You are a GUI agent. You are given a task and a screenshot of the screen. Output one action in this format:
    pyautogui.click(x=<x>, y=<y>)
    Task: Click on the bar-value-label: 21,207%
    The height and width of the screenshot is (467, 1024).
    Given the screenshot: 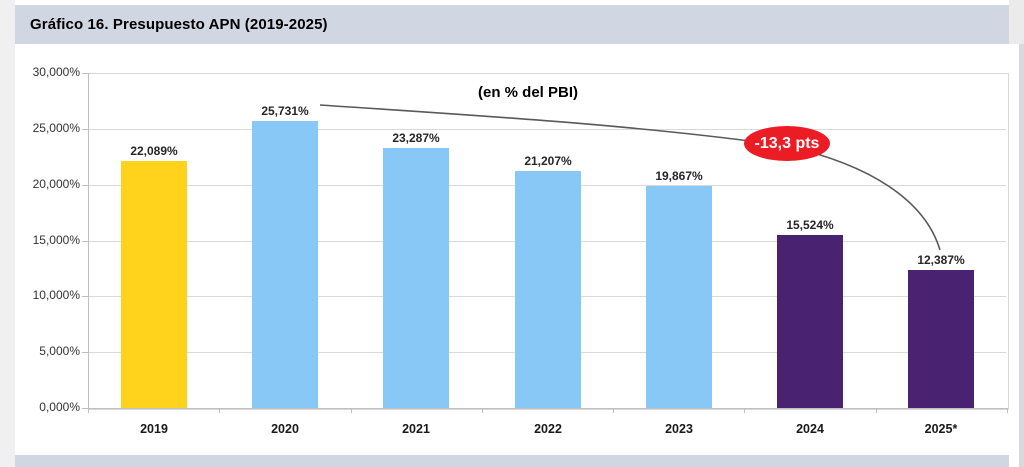 What is the action you would take?
    pyautogui.click(x=548, y=161)
    